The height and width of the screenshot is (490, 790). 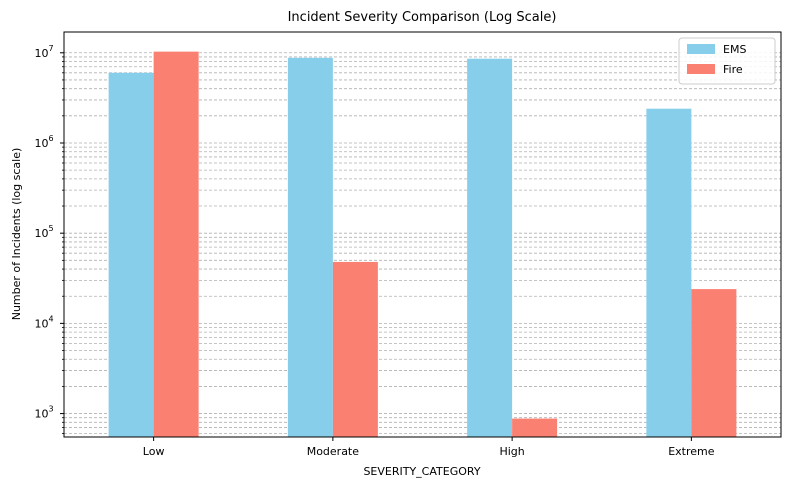 I want to click on x-tick-label: Moderate, so click(x=333, y=451).